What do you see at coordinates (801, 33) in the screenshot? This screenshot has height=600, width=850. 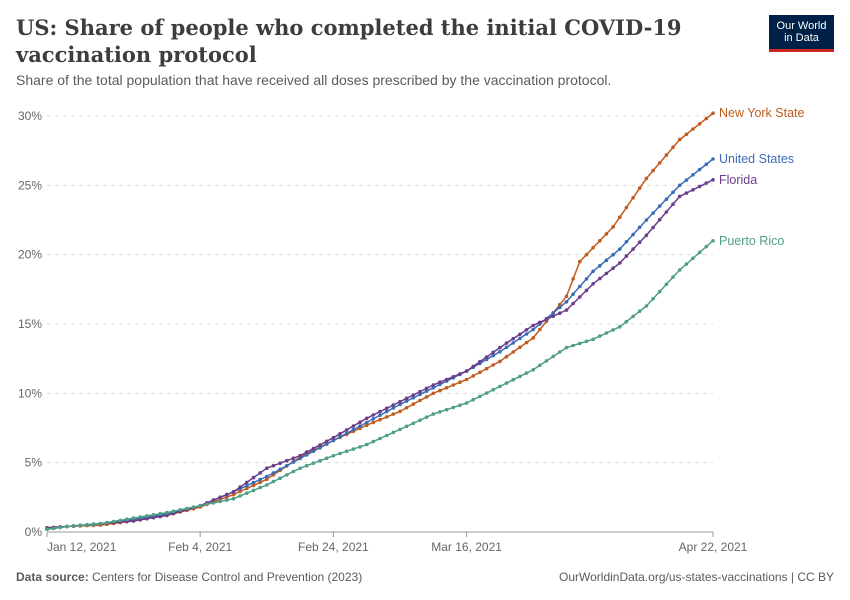 I see `owid-logo: Our World in Data` at bounding box center [801, 33].